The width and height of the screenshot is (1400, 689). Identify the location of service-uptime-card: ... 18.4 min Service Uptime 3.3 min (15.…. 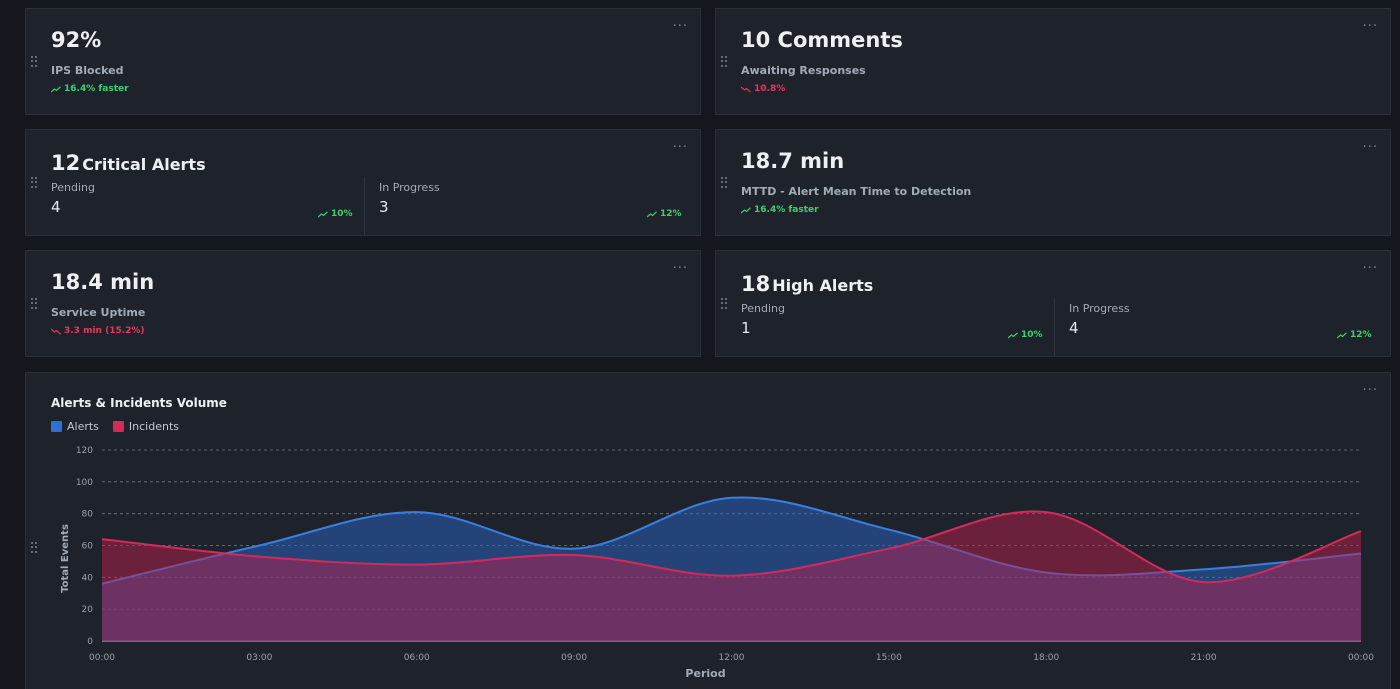
(363, 303).